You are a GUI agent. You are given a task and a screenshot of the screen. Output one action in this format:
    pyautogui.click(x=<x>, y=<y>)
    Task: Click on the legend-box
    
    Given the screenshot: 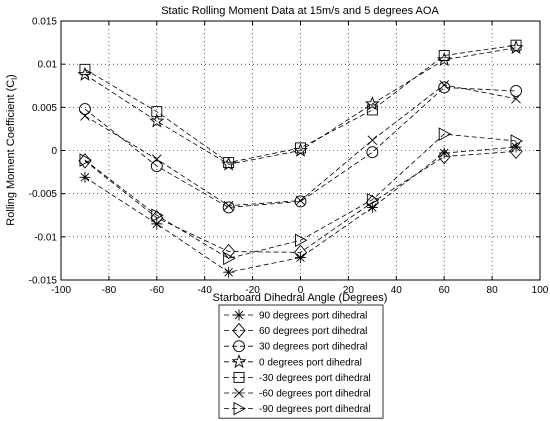 What is the action you would take?
    pyautogui.click(x=301, y=361)
    